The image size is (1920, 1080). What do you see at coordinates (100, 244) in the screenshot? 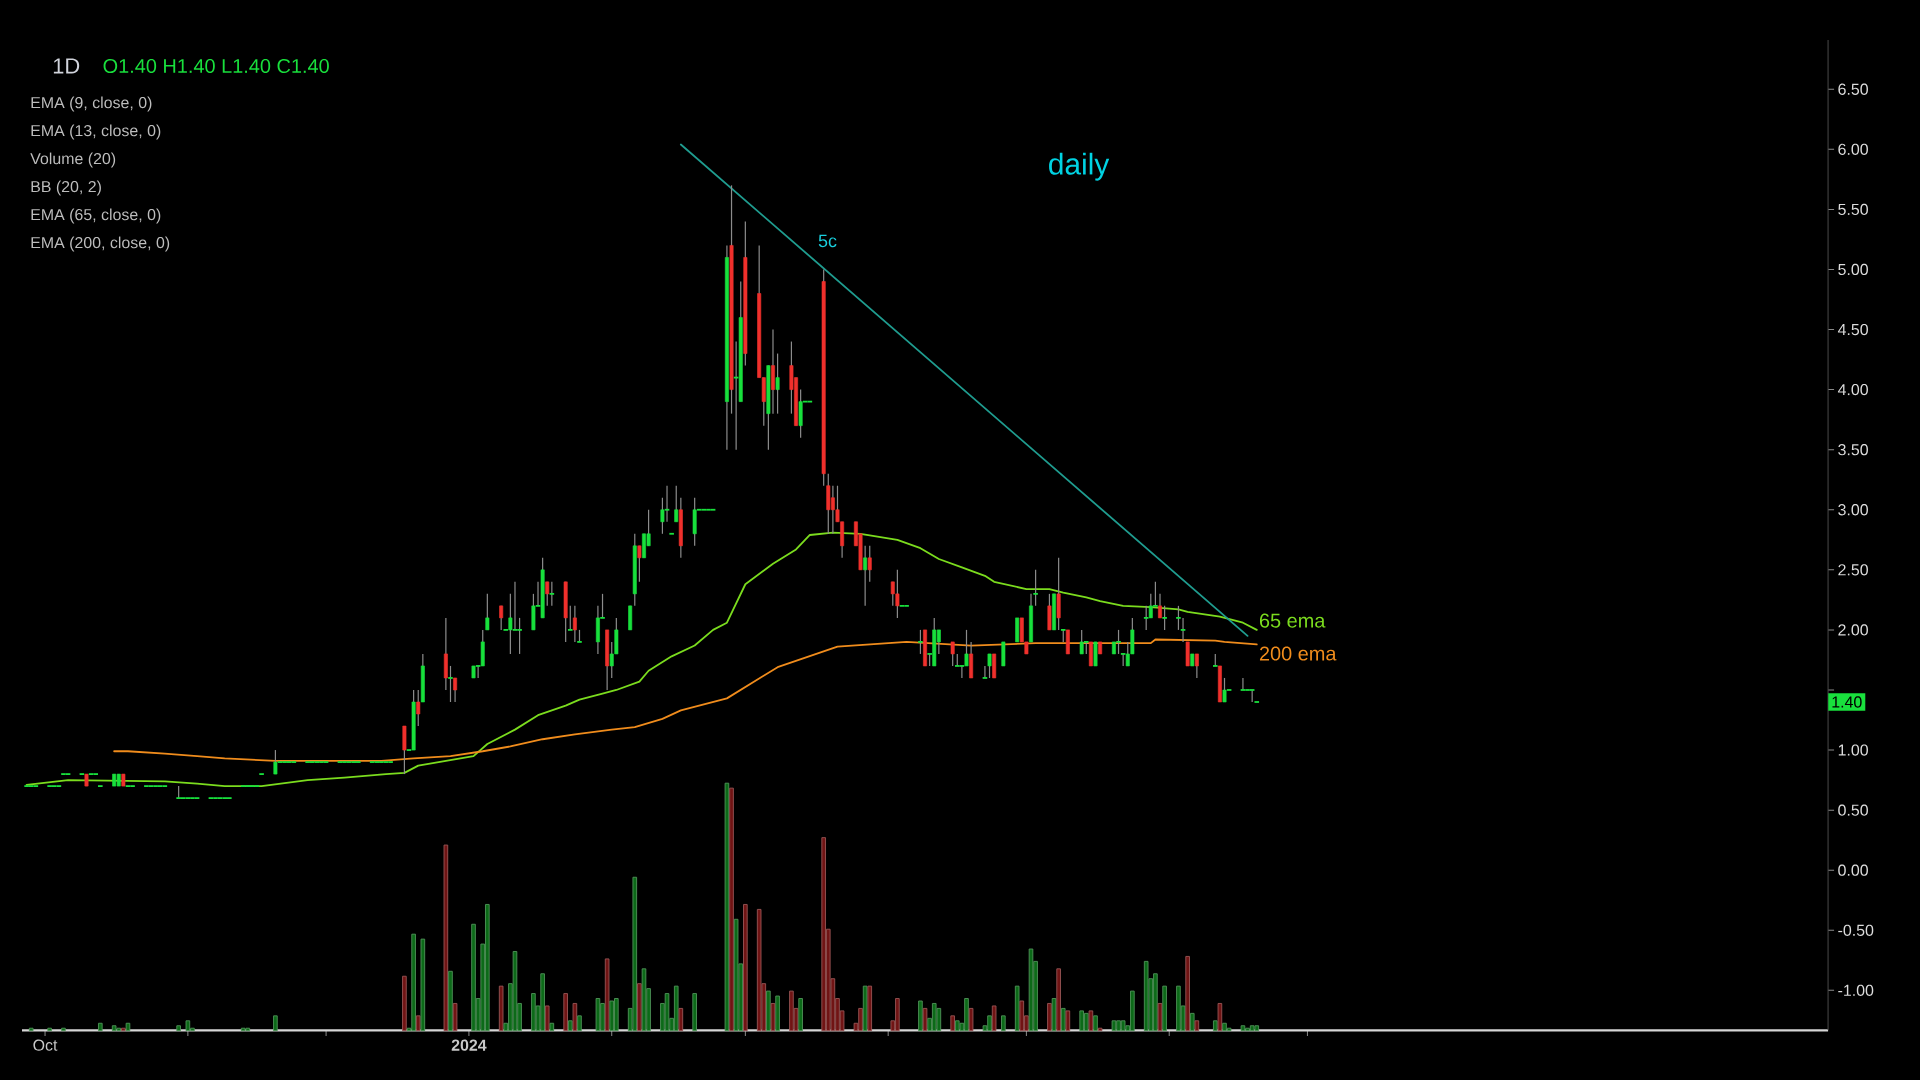
I see `annotation: EMA (200, close, 0)` at bounding box center [100, 244].